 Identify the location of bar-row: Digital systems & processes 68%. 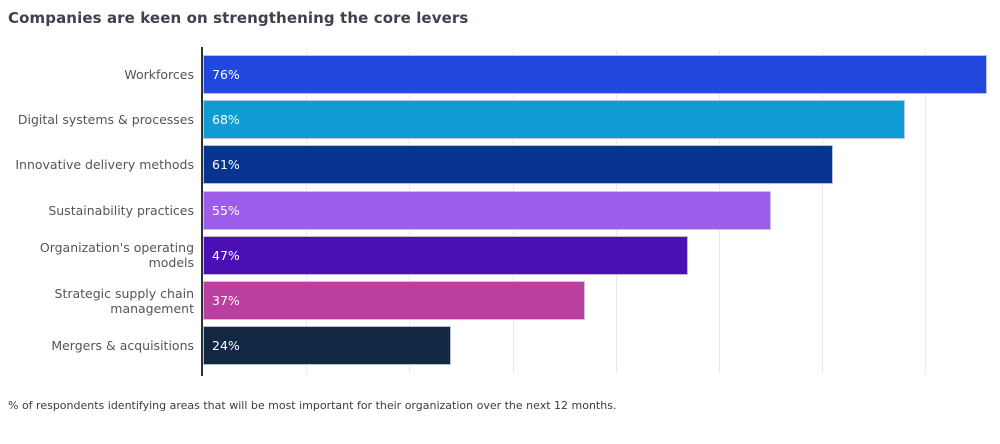
(500, 119).